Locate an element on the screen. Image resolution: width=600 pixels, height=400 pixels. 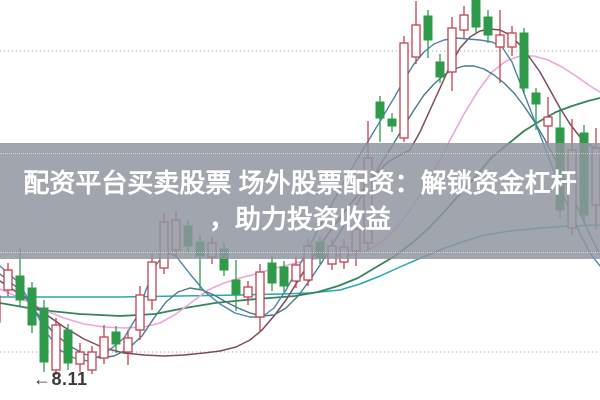
price-low-label: ←8.11 is located at coordinates (60, 379).